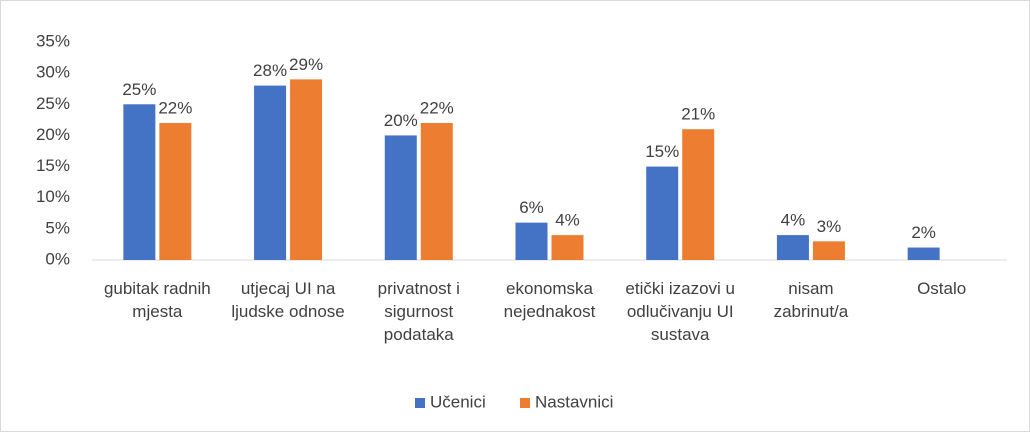  What do you see at coordinates (458, 401) in the screenshot?
I see `legend-label: Učenici` at bounding box center [458, 401].